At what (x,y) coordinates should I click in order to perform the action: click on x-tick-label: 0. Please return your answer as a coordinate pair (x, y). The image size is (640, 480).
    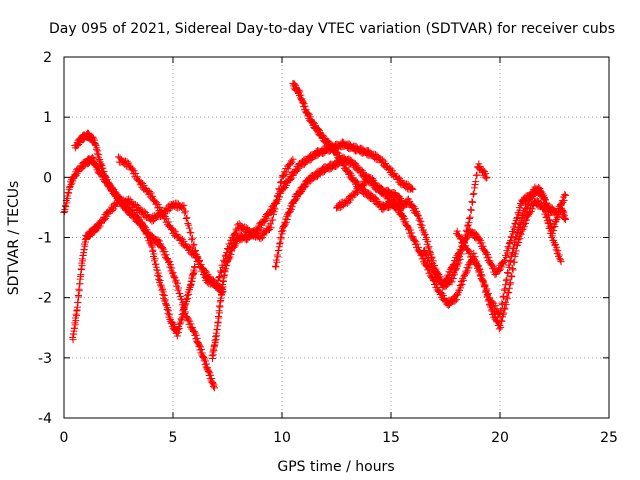
    Looking at the image, I should click on (64, 438).